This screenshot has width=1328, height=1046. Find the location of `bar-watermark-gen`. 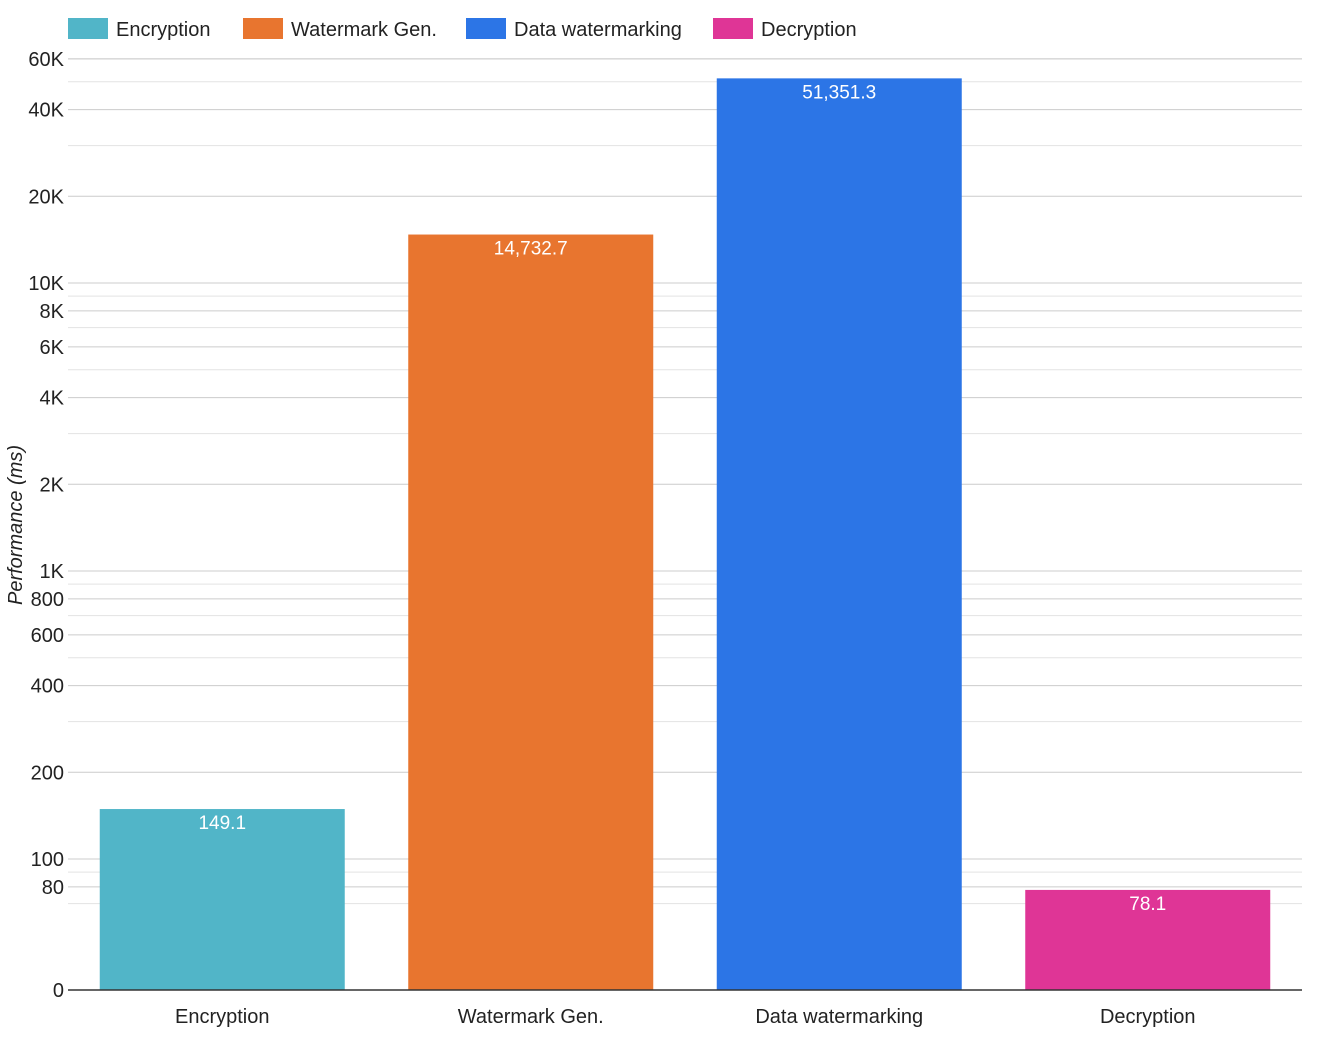

bar-watermark-gen is located at coordinates (531, 612).